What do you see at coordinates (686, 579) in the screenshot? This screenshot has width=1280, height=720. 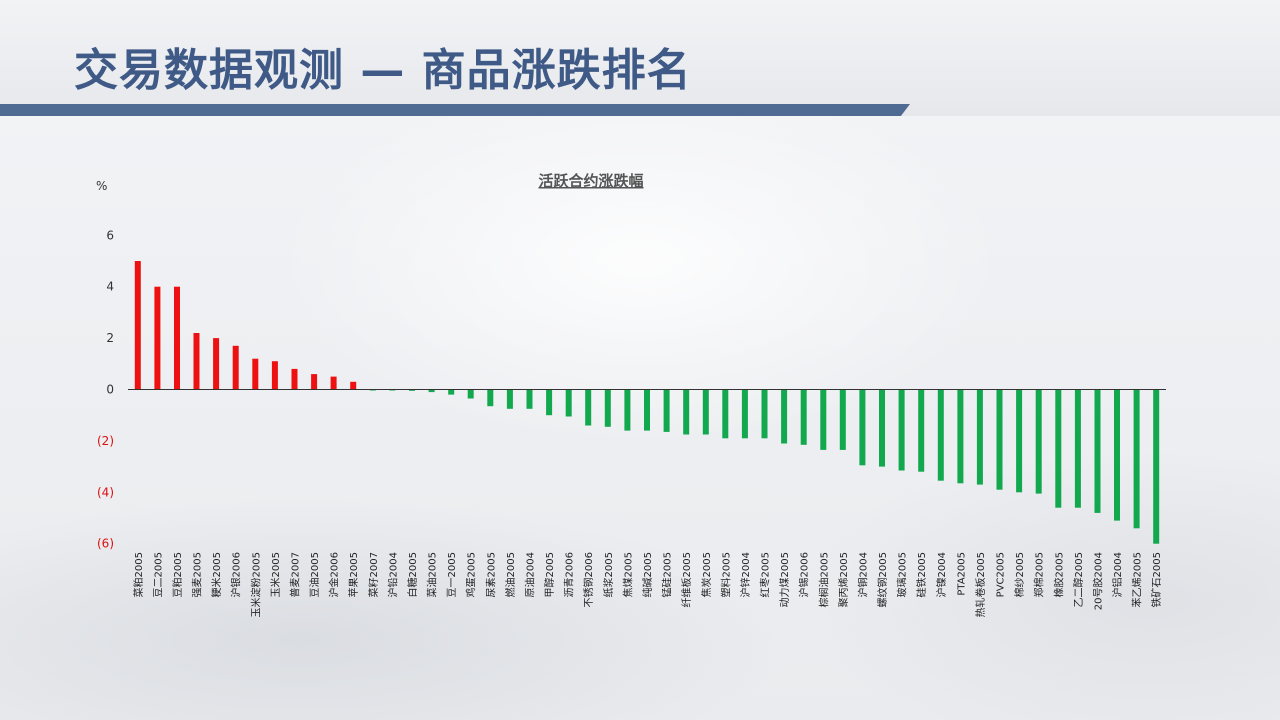 I see `x-tick-label: 纤维板2005` at bounding box center [686, 579].